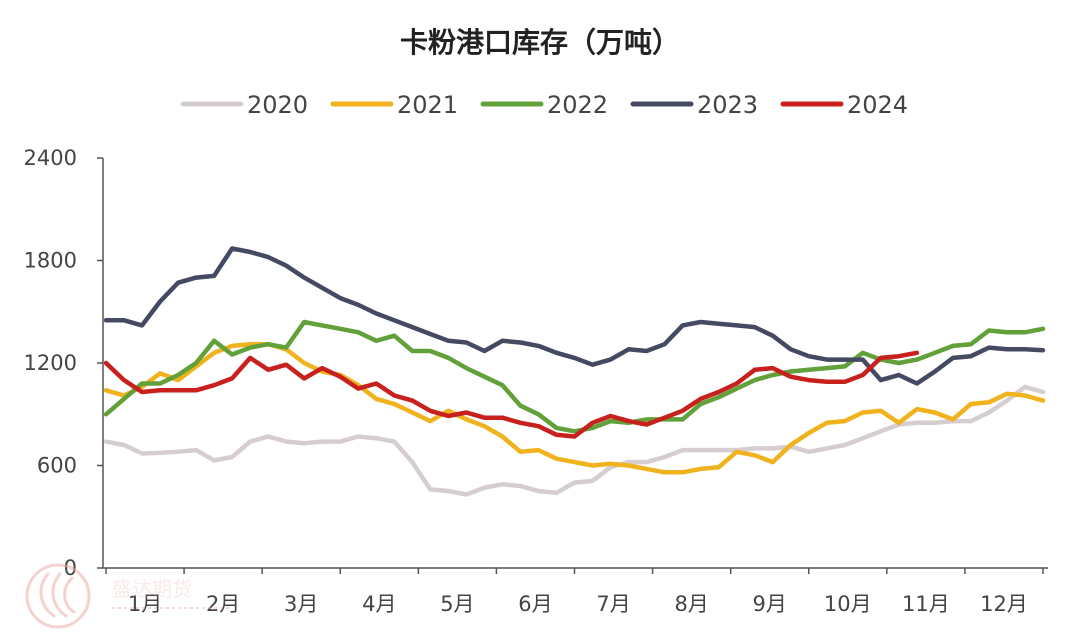  I want to click on x-tick-label: 7月, so click(613, 604).